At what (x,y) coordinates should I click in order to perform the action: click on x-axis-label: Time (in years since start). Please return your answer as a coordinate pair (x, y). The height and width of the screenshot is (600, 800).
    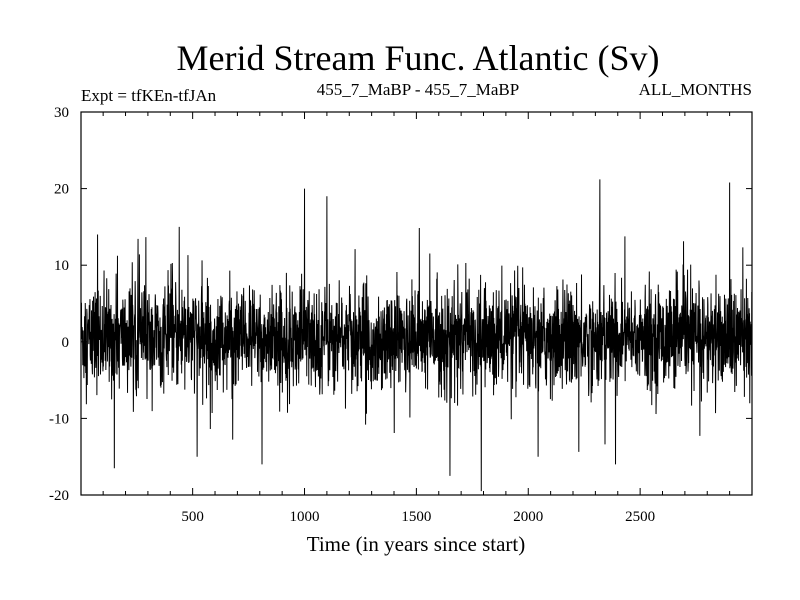
    Looking at the image, I should click on (416, 544).